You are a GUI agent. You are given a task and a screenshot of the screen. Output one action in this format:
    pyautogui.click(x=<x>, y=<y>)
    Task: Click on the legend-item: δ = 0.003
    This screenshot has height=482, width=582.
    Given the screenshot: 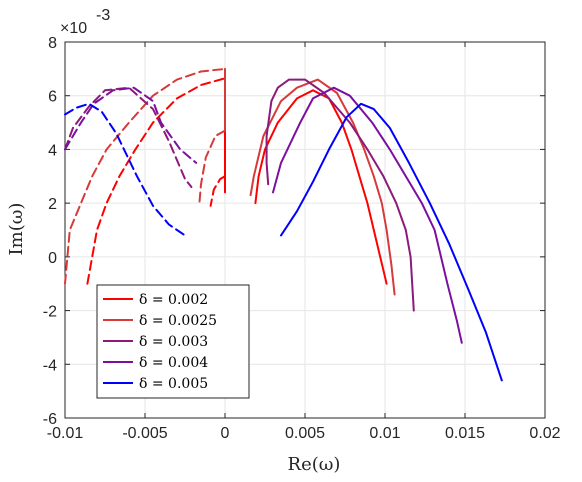 What is the action you would take?
    pyautogui.click(x=155, y=342)
    